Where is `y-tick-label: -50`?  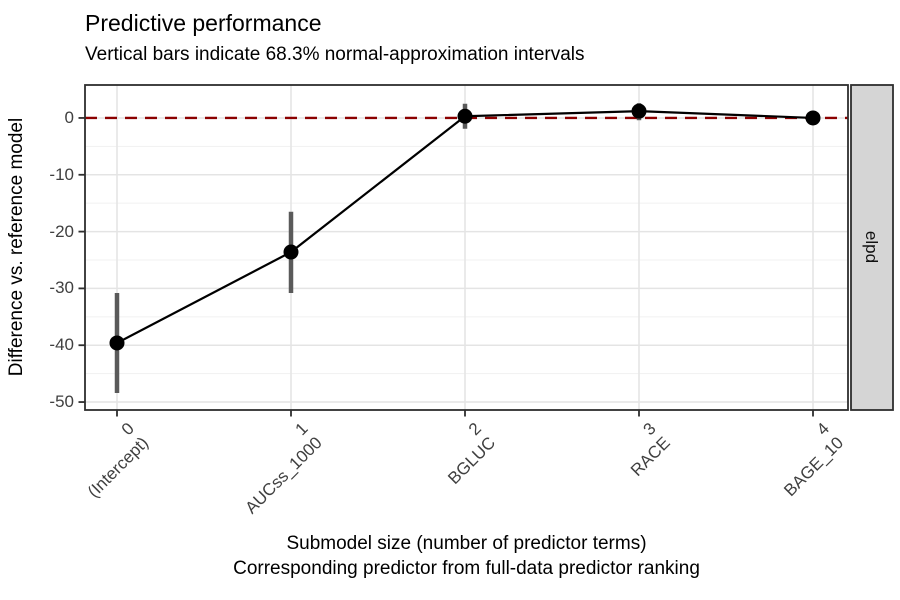 y-tick-label: -50 is located at coordinates (61, 402).